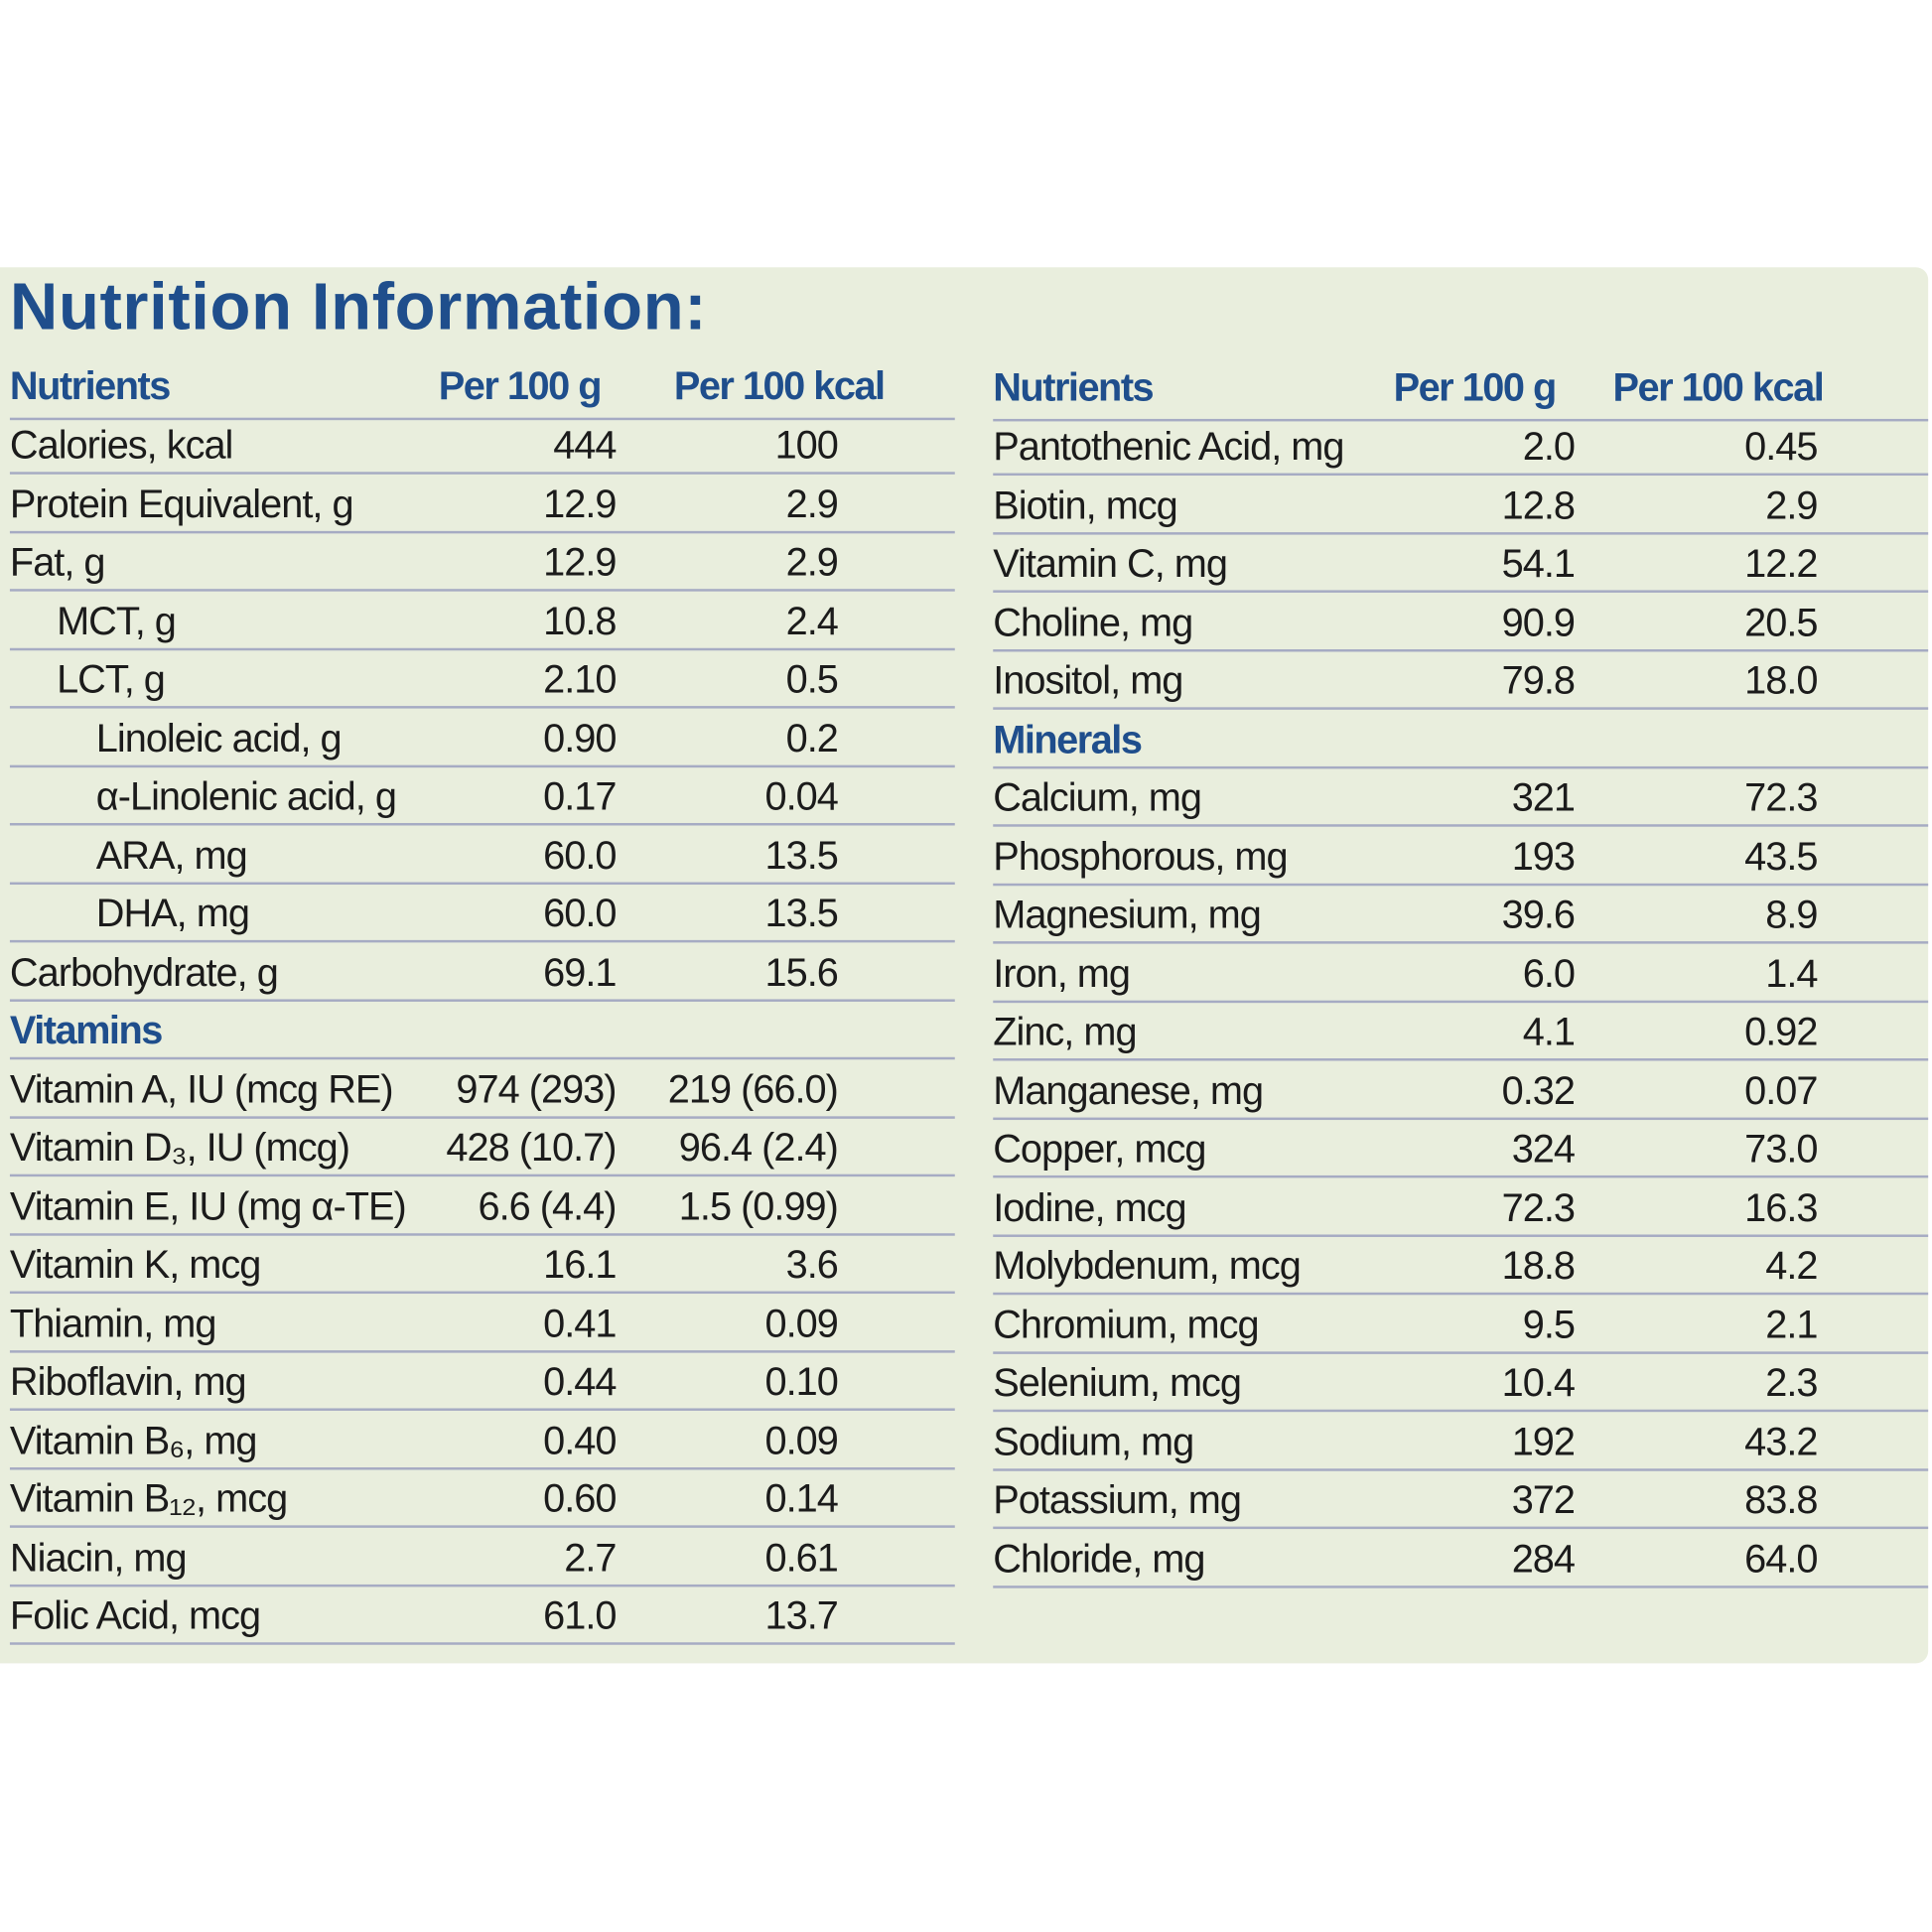 Image resolution: width=1932 pixels, height=1932 pixels. I want to click on per-100g: 60.0, so click(580, 854).